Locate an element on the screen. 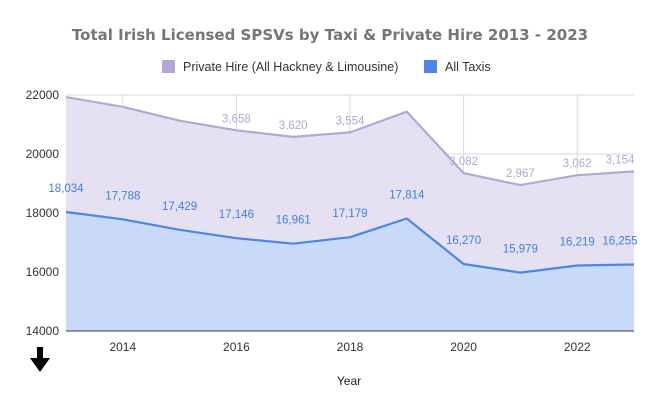 This screenshot has width=660, height=403. legend-label-private-hire: Private Hire (All Hackney & Limousine) is located at coordinates (290, 67).